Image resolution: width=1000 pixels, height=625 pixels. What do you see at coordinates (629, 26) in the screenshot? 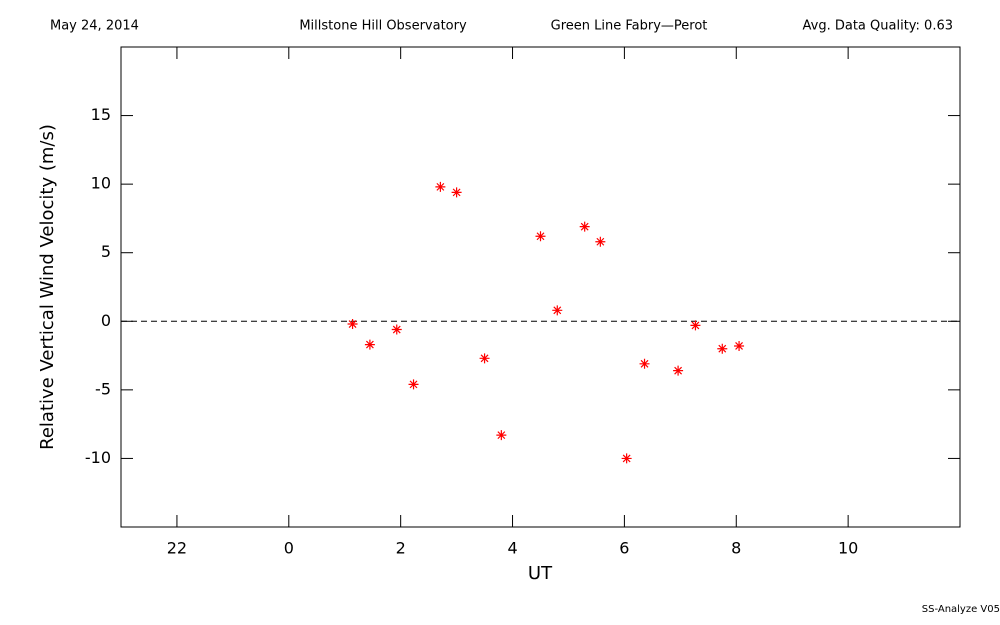
I see `instrument: Green Line Fabry—Perot` at bounding box center [629, 26].